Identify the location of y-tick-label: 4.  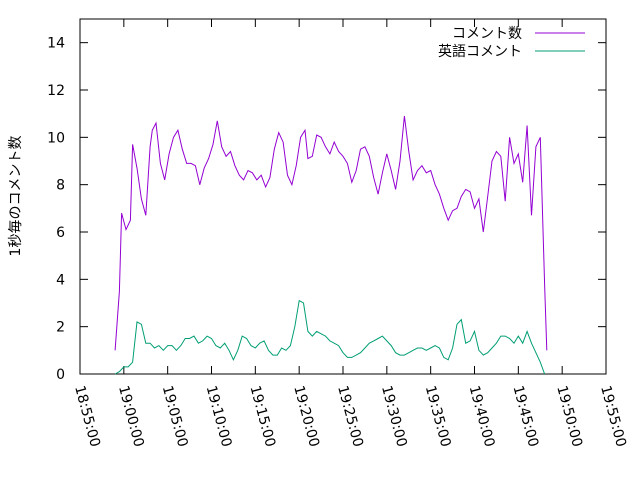
(60, 280).